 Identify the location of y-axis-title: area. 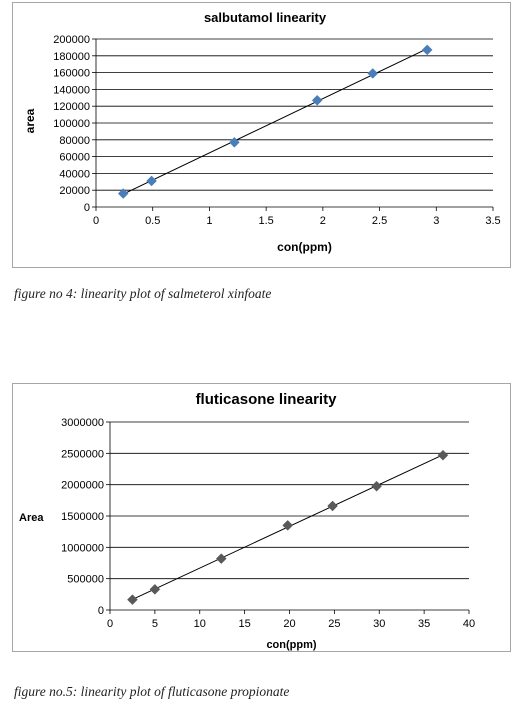
(30, 120).